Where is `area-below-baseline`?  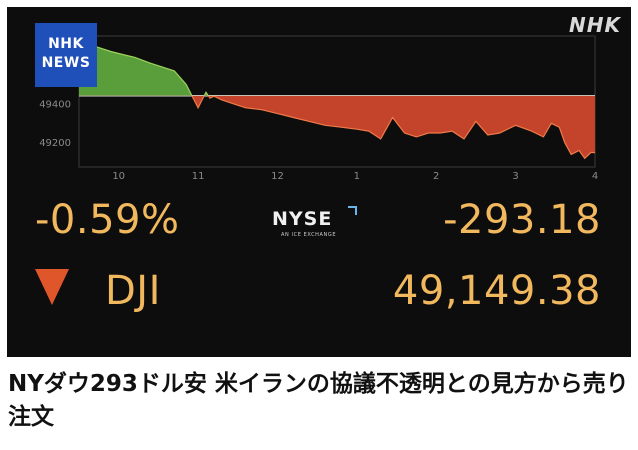
area-below-baseline is located at coordinates (337, 127).